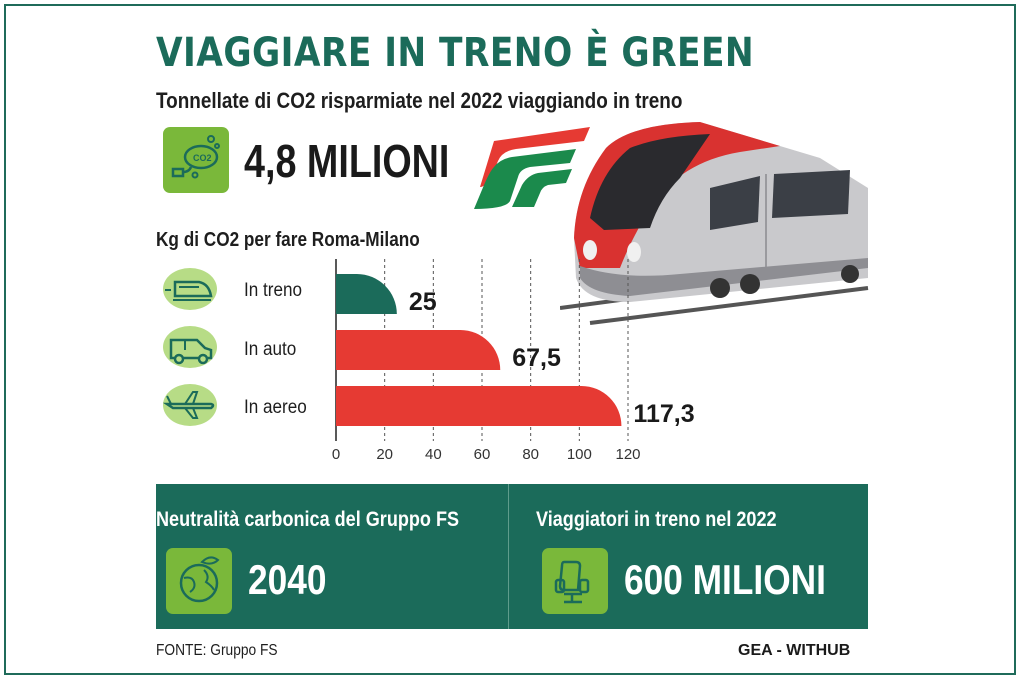 The height and width of the screenshot is (683, 1024). I want to click on co2-emission-icon: CO2, so click(196, 160).